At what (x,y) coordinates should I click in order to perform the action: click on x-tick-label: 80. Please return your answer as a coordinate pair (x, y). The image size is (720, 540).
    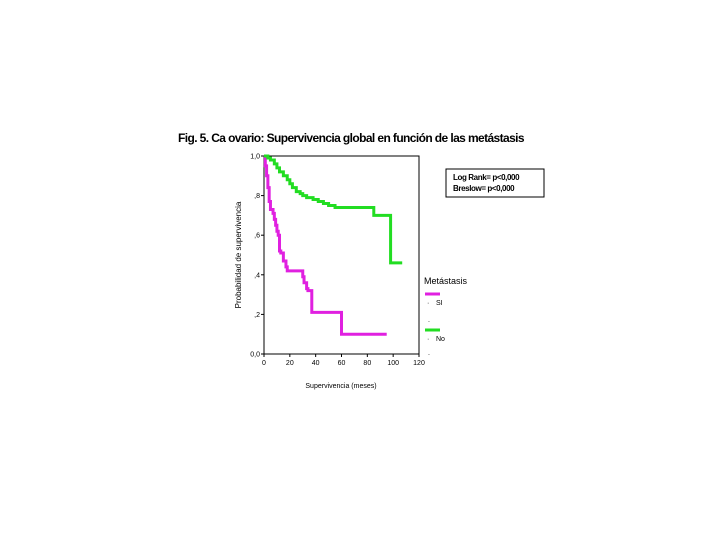
    Looking at the image, I should click on (367, 363).